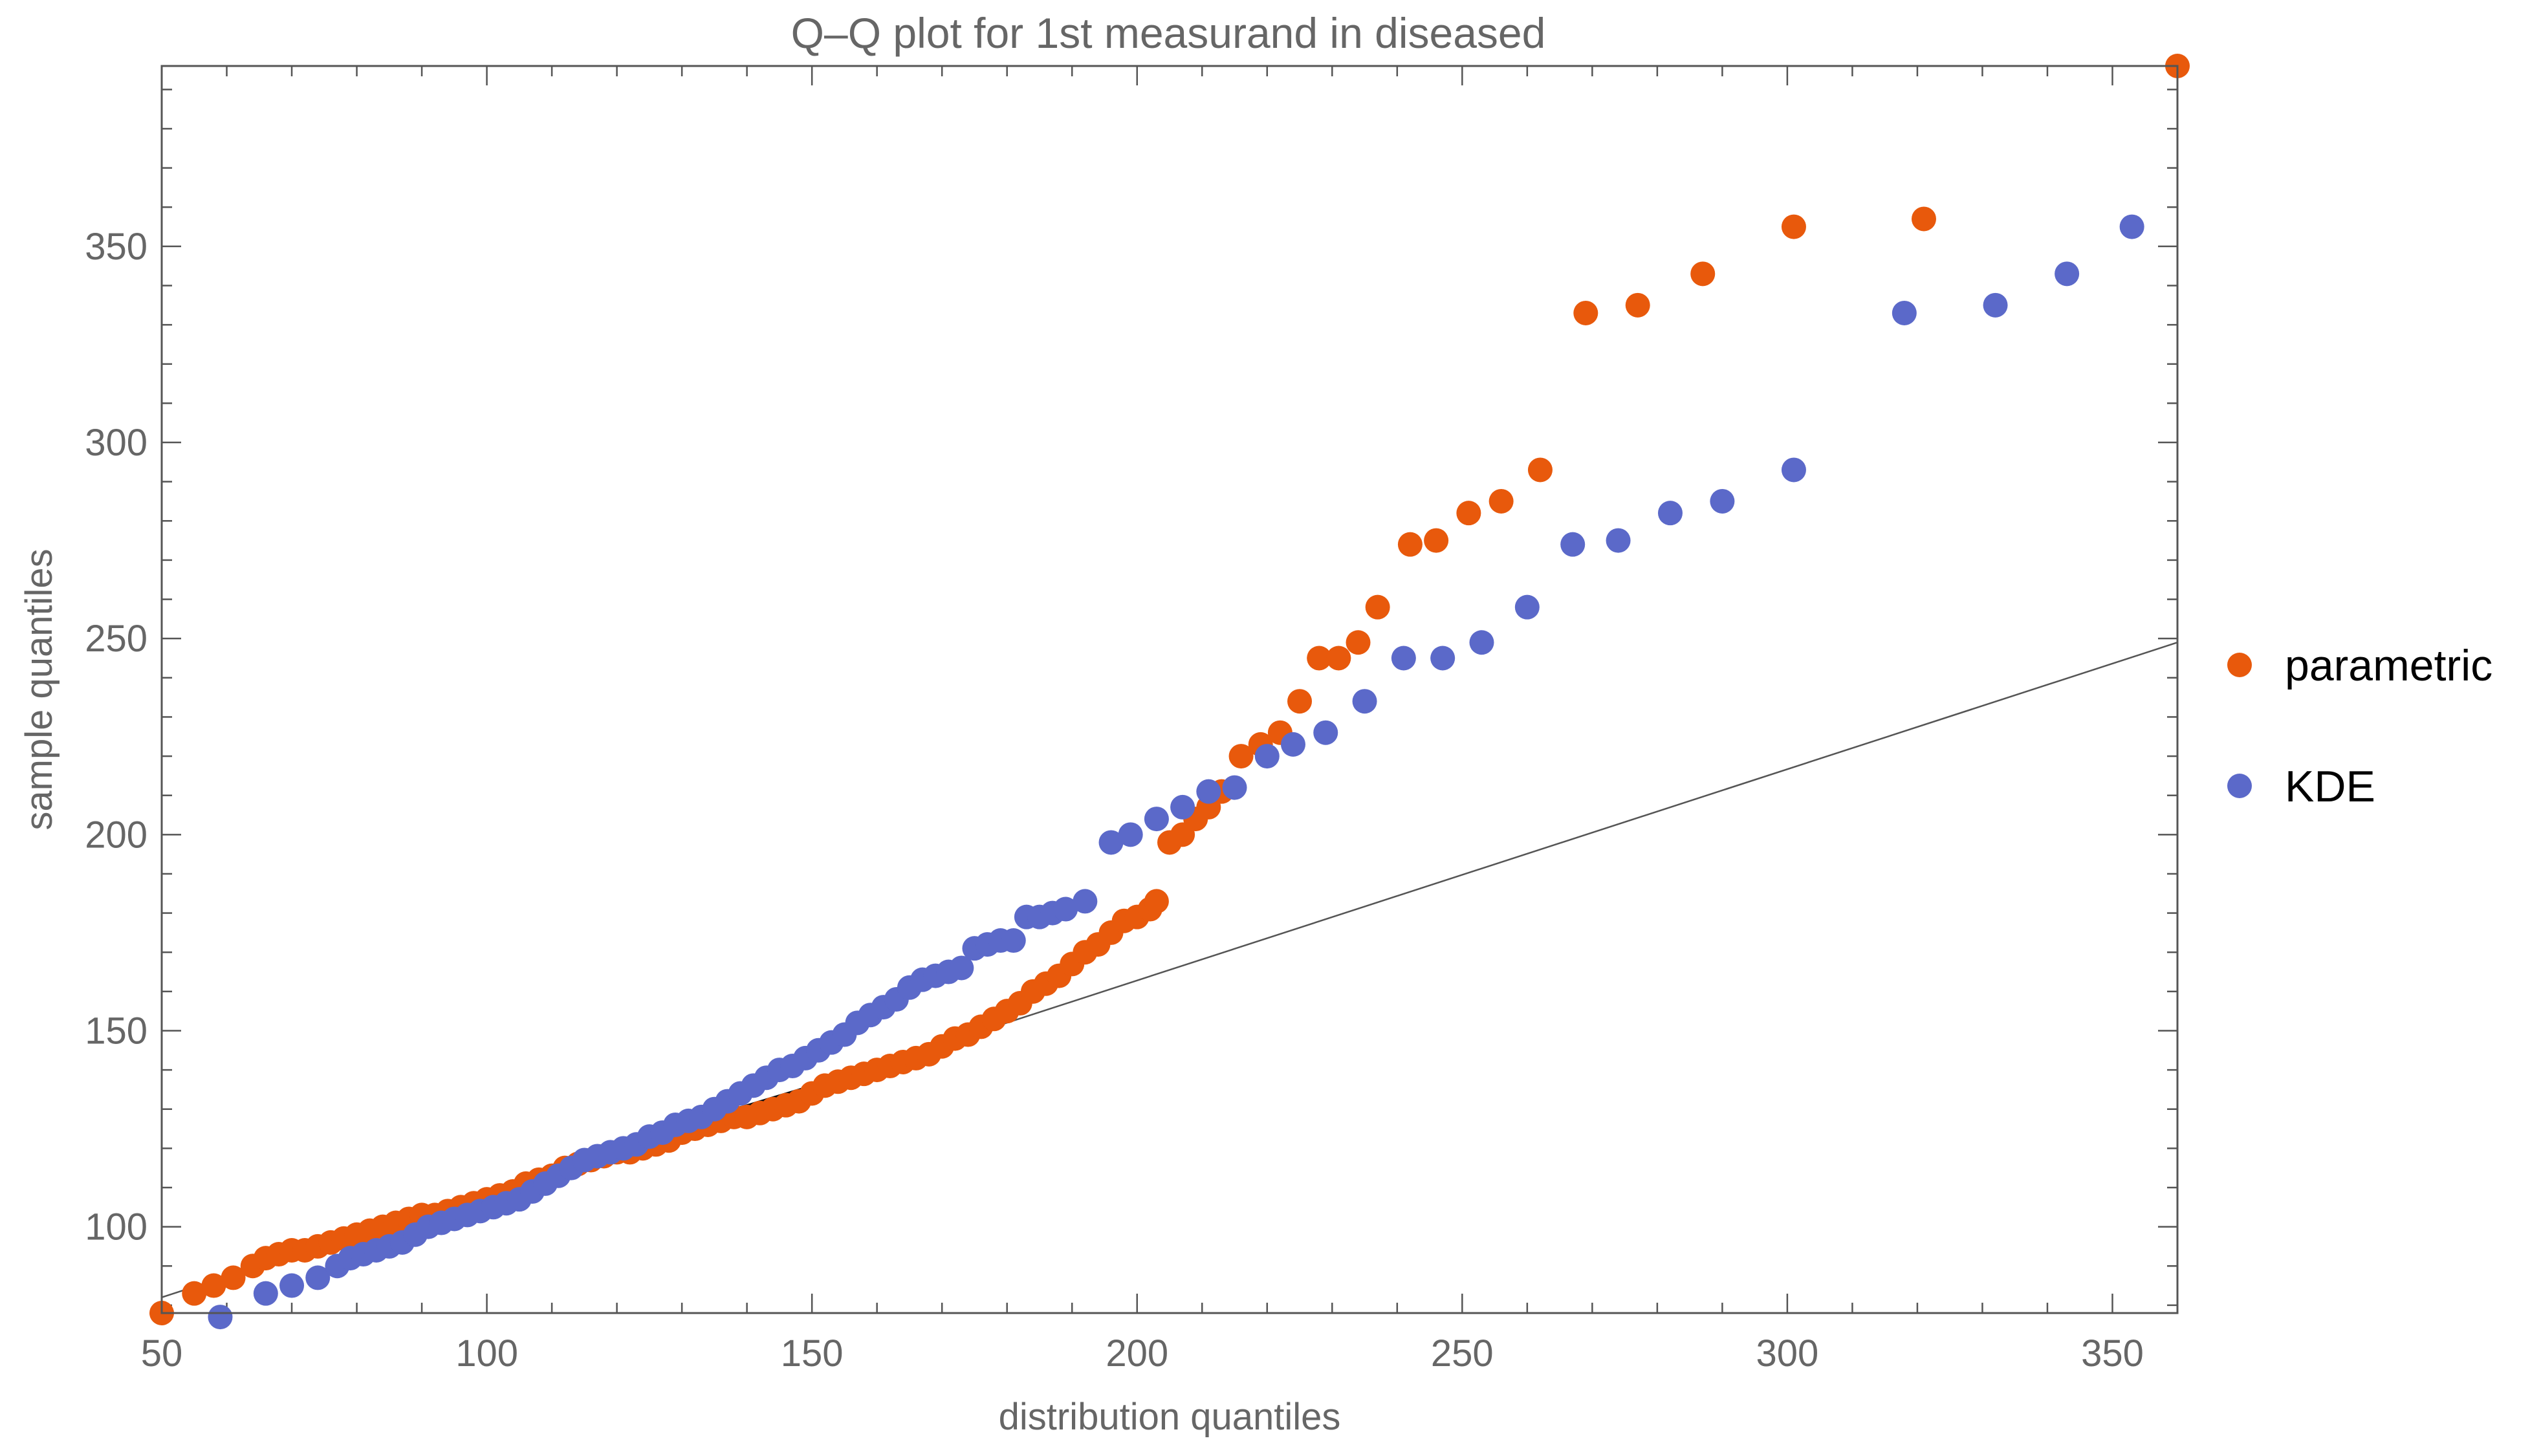 Image resolution: width=2541 pixels, height=1456 pixels. What do you see at coordinates (116, 1031) in the screenshot?
I see `y-tick-label: 150` at bounding box center [116, 1031].